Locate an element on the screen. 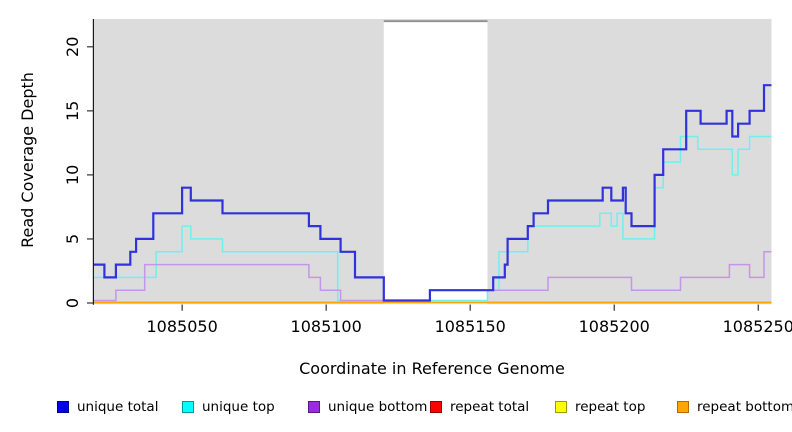 The width and height of the screenshot is (792, 432). legend-label: unique bottom is located at coordinates (378, 407).